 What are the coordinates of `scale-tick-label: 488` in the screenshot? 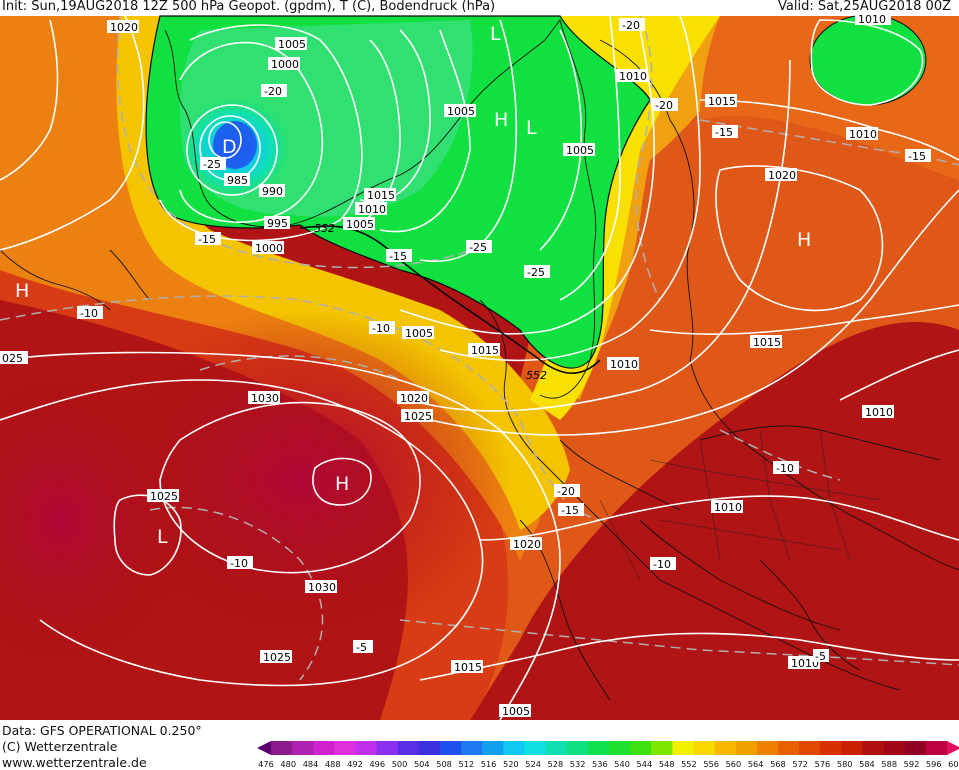 It's located at (332, 764).